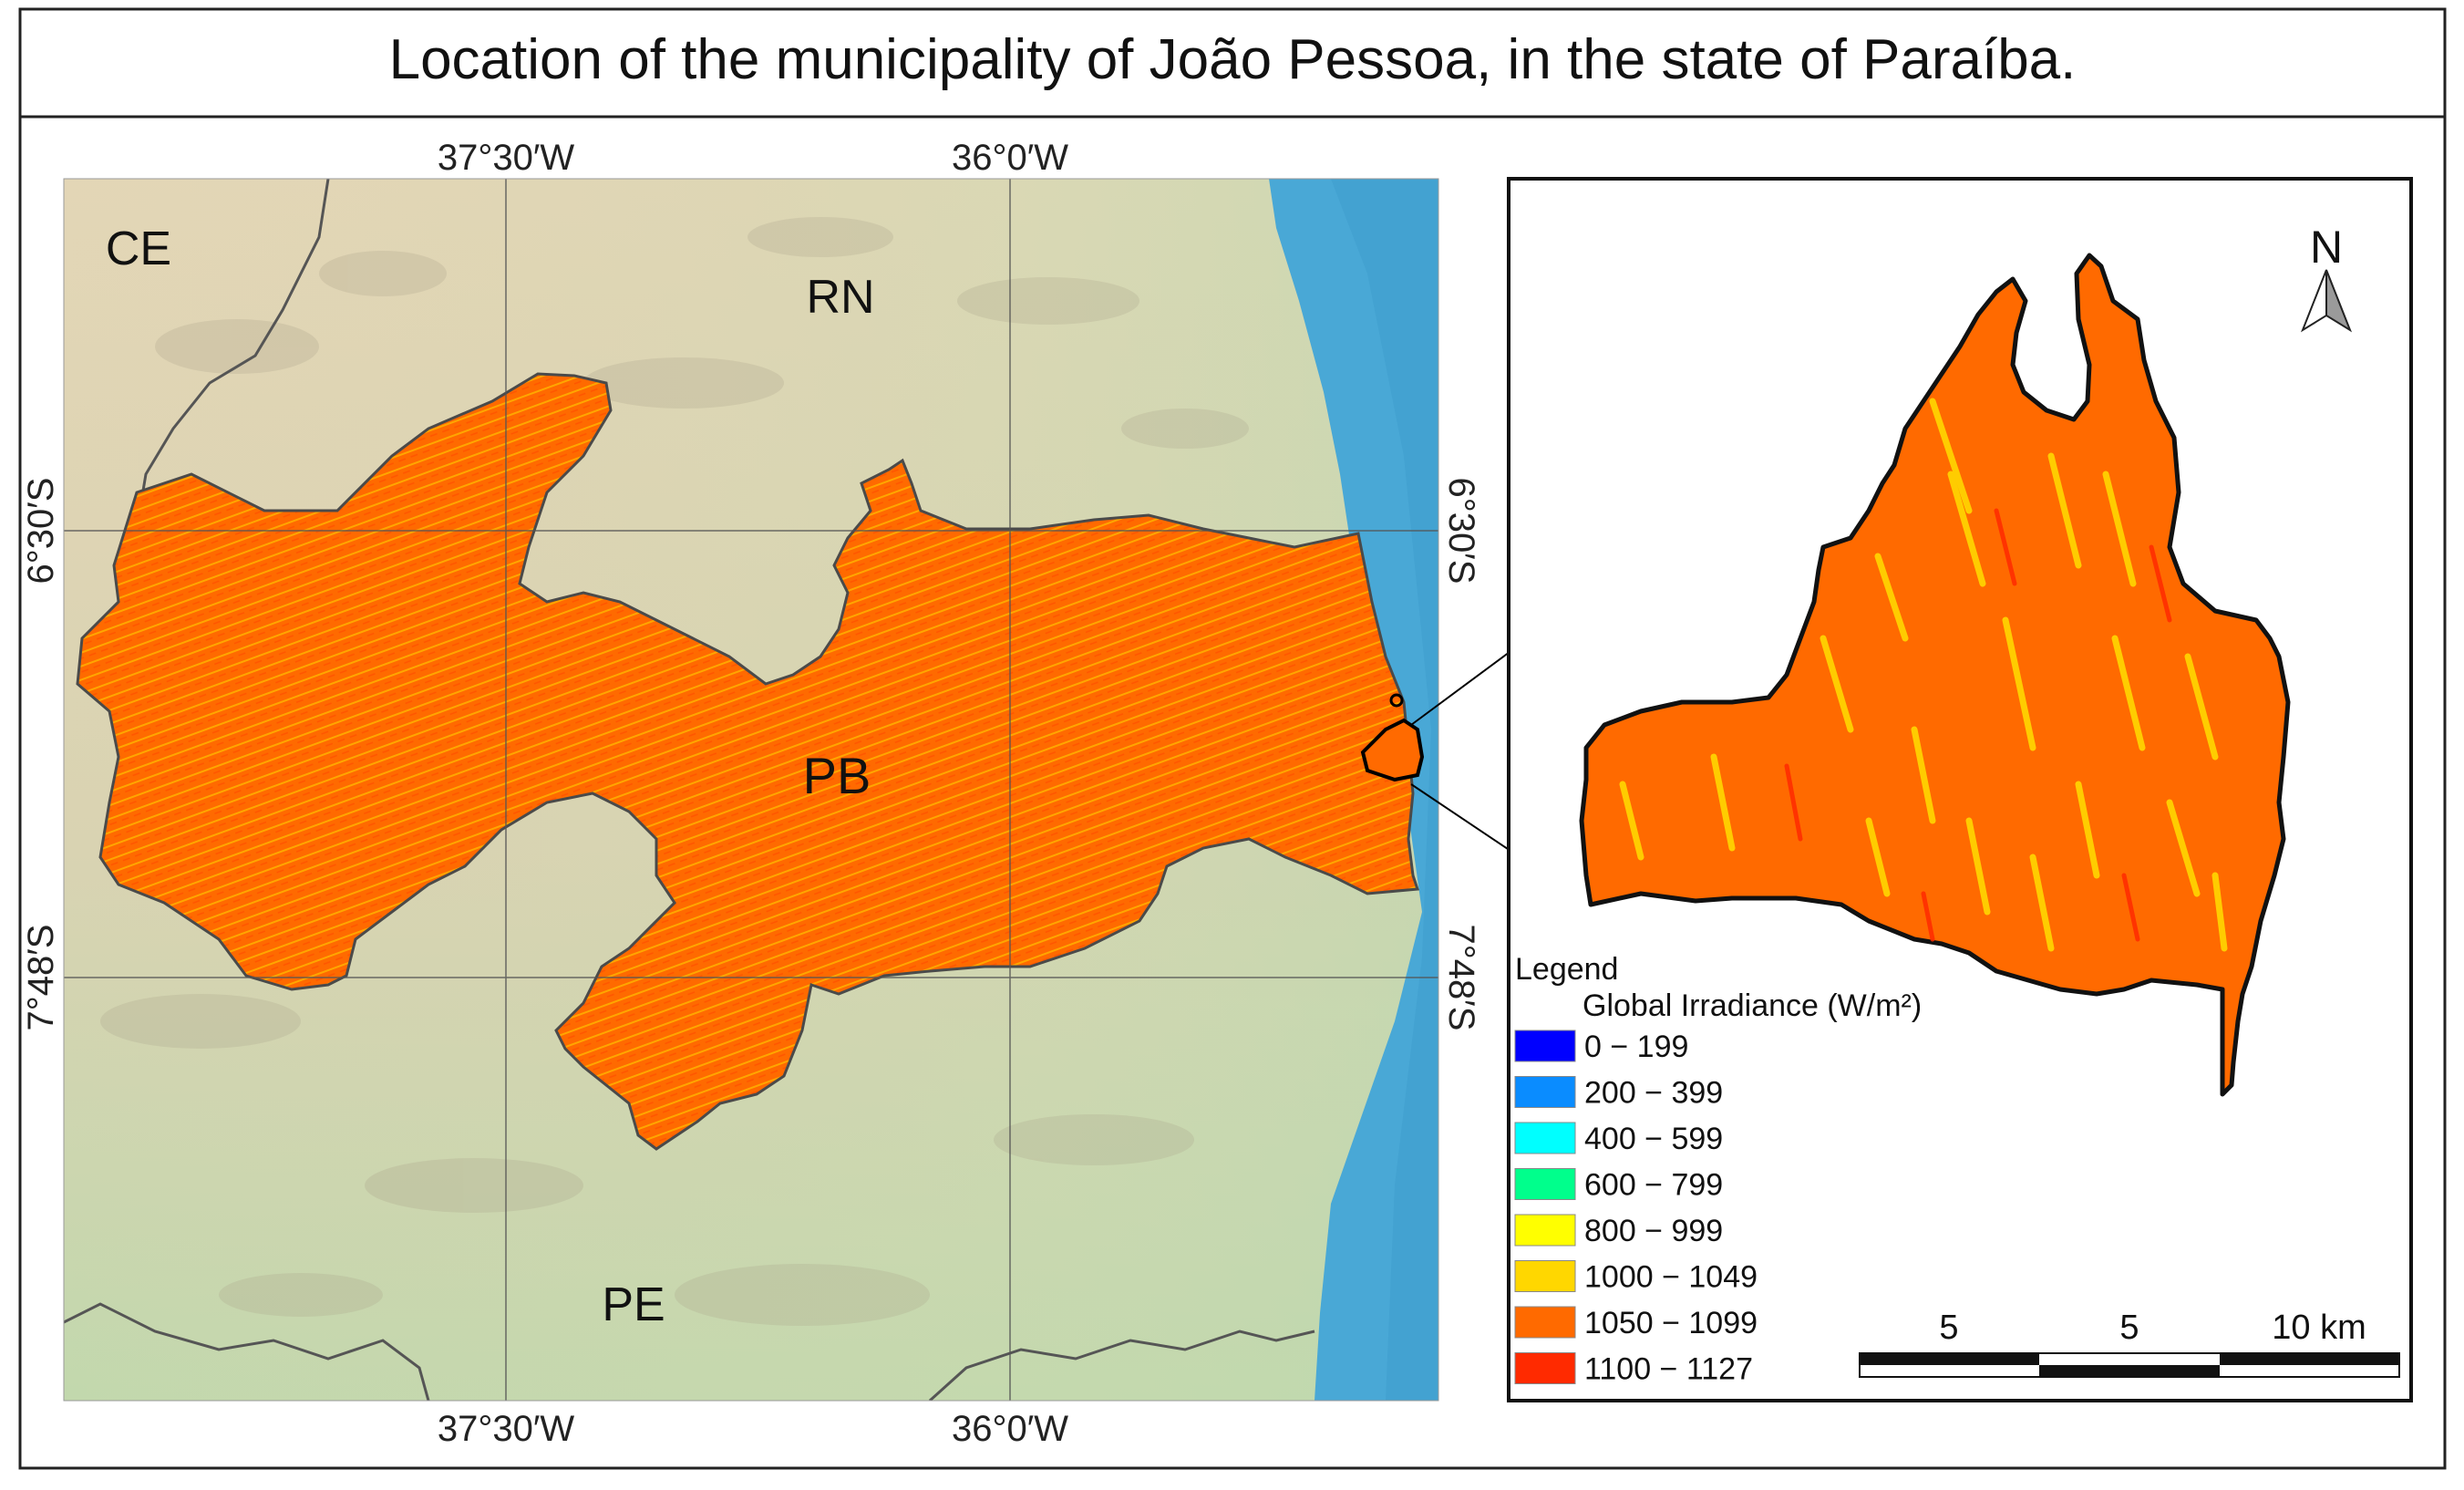  Describe the element at coordinates (2327, 277) in the screenshot. I see `north-arrow-icon: N` at that location.